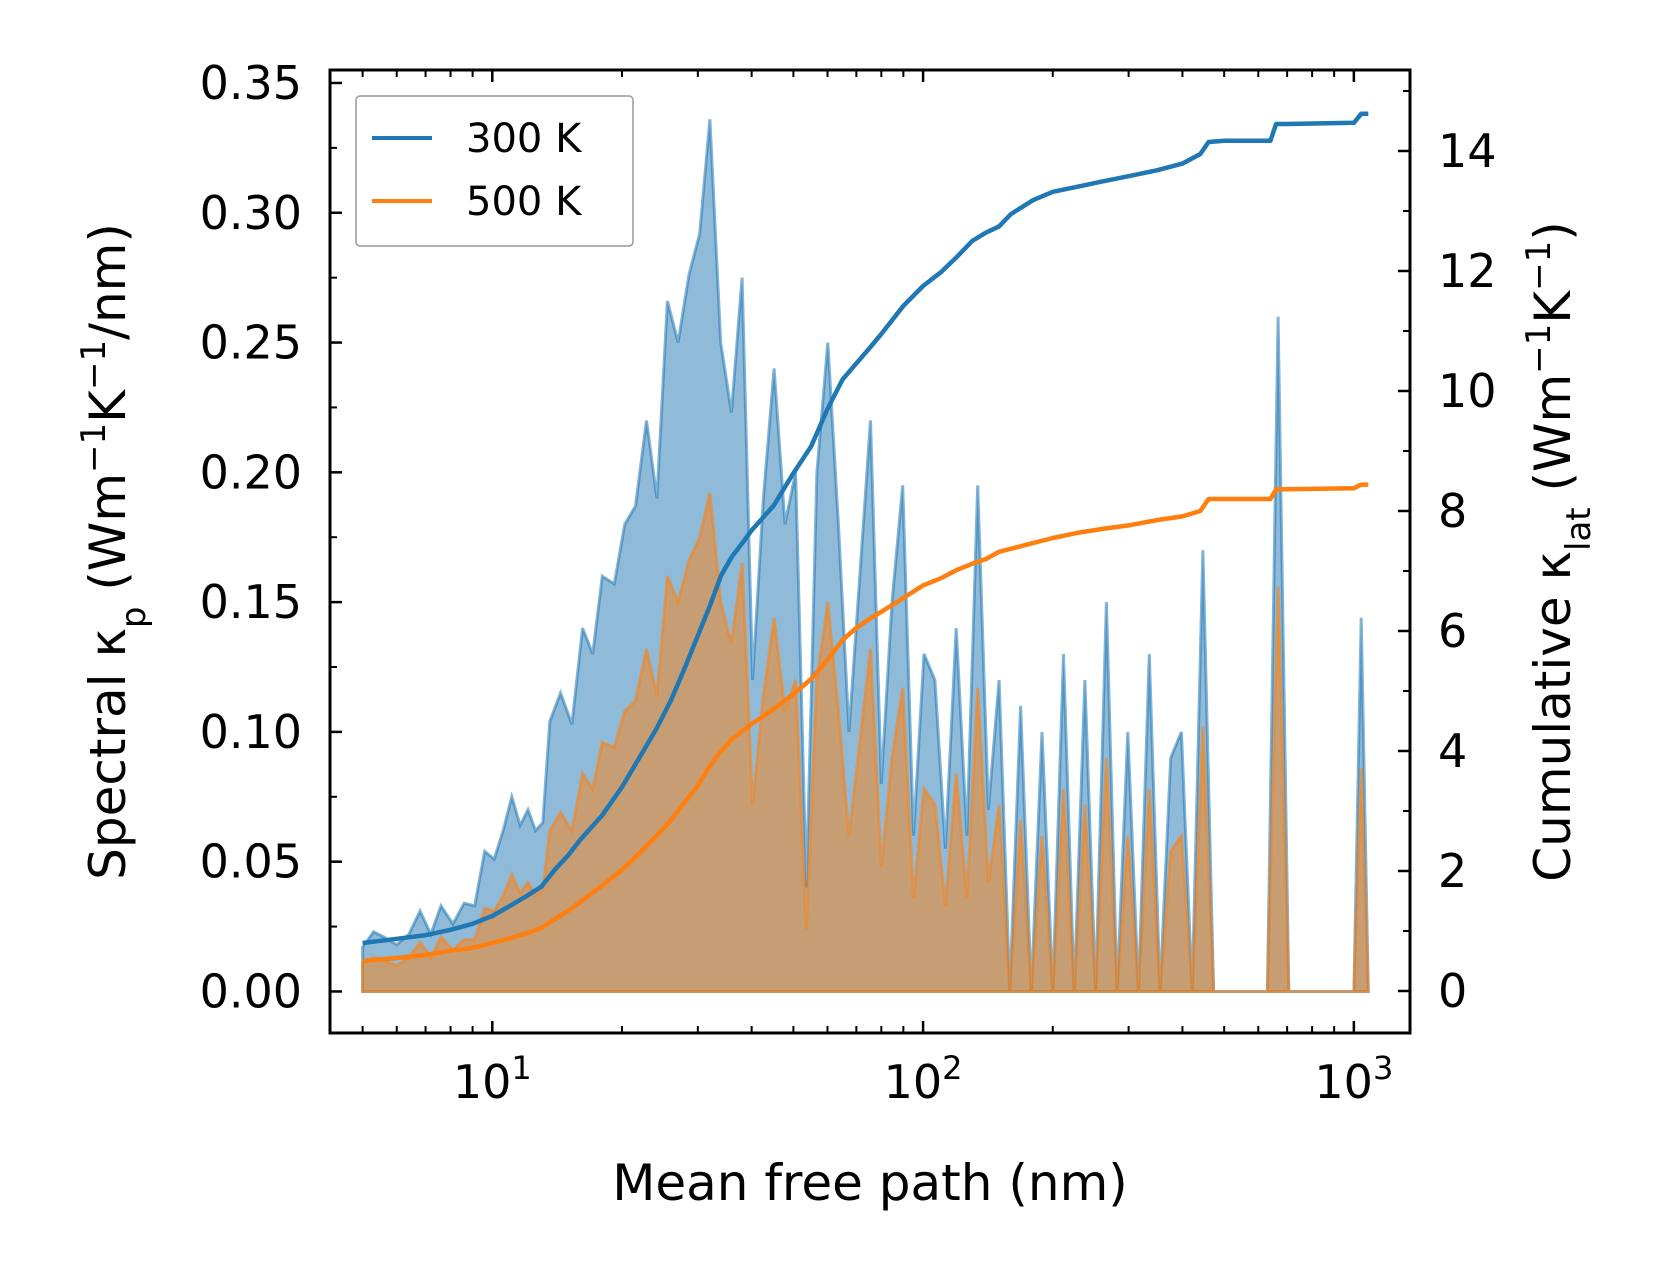 This screenshot has height=1264, width=1660. What do you see at coordinates (251, 213) in the screenshot?
I see `y-left-tick-label: 0.30` at bounding box center [251, 213].